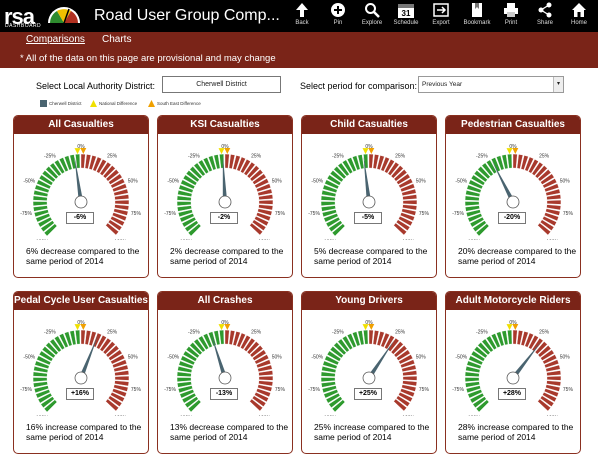 The width and height of the screenshot is (598, 467). Describe the element at coordinates (80, 368) in the screenshot. I see `gauge-dial: -100%-75%-50%-25%0%25%50%75%100%` at that location.